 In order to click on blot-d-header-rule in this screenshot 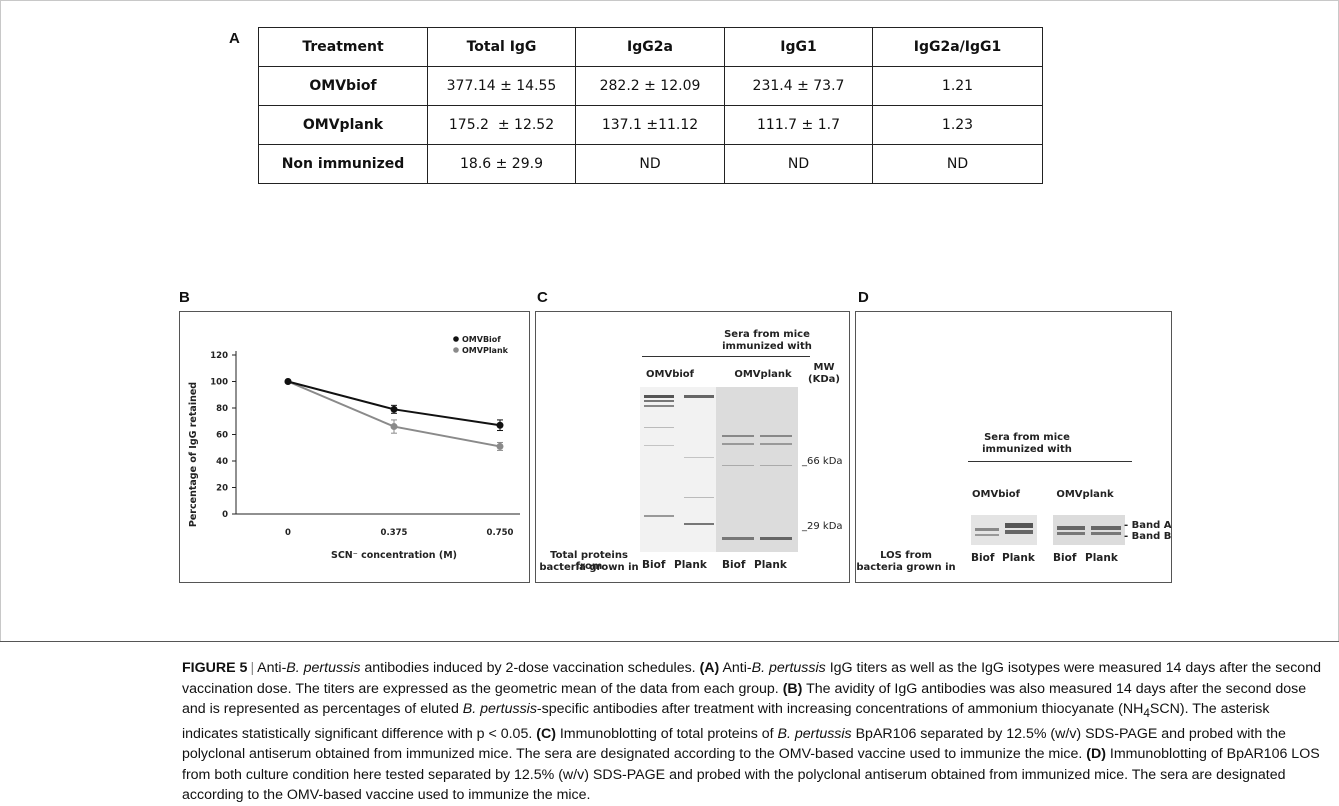, I will do `click(1050, 461)`.